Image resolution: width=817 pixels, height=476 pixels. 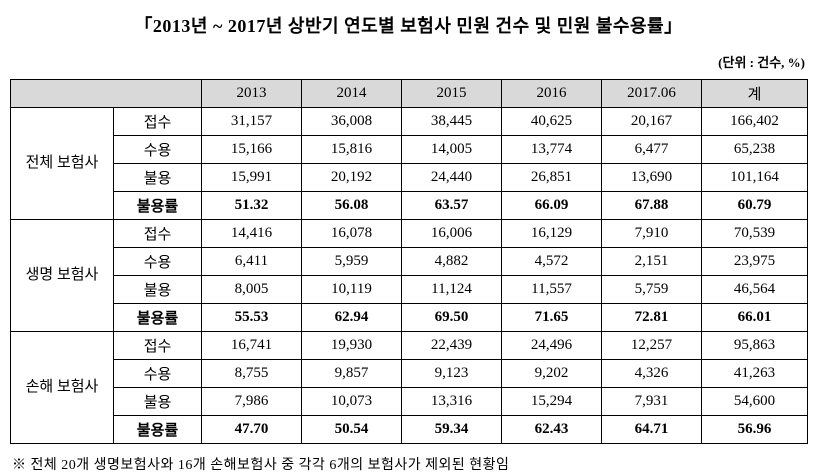 I want to click on cell-value: 55.53, so click(x=251, y=317).